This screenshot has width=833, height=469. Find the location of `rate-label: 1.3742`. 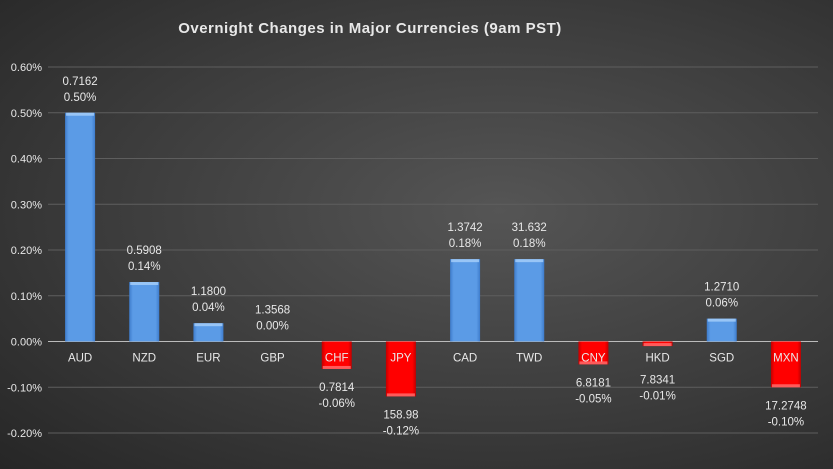

rate-label: 1.3742 is located at coordinates (464, 228).